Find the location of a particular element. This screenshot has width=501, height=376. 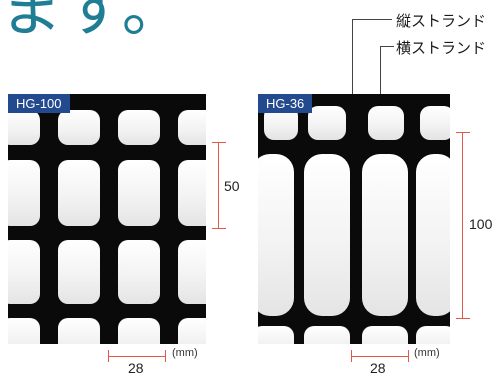

hg36-unit: (mm) is located at coordinates (427, 353).